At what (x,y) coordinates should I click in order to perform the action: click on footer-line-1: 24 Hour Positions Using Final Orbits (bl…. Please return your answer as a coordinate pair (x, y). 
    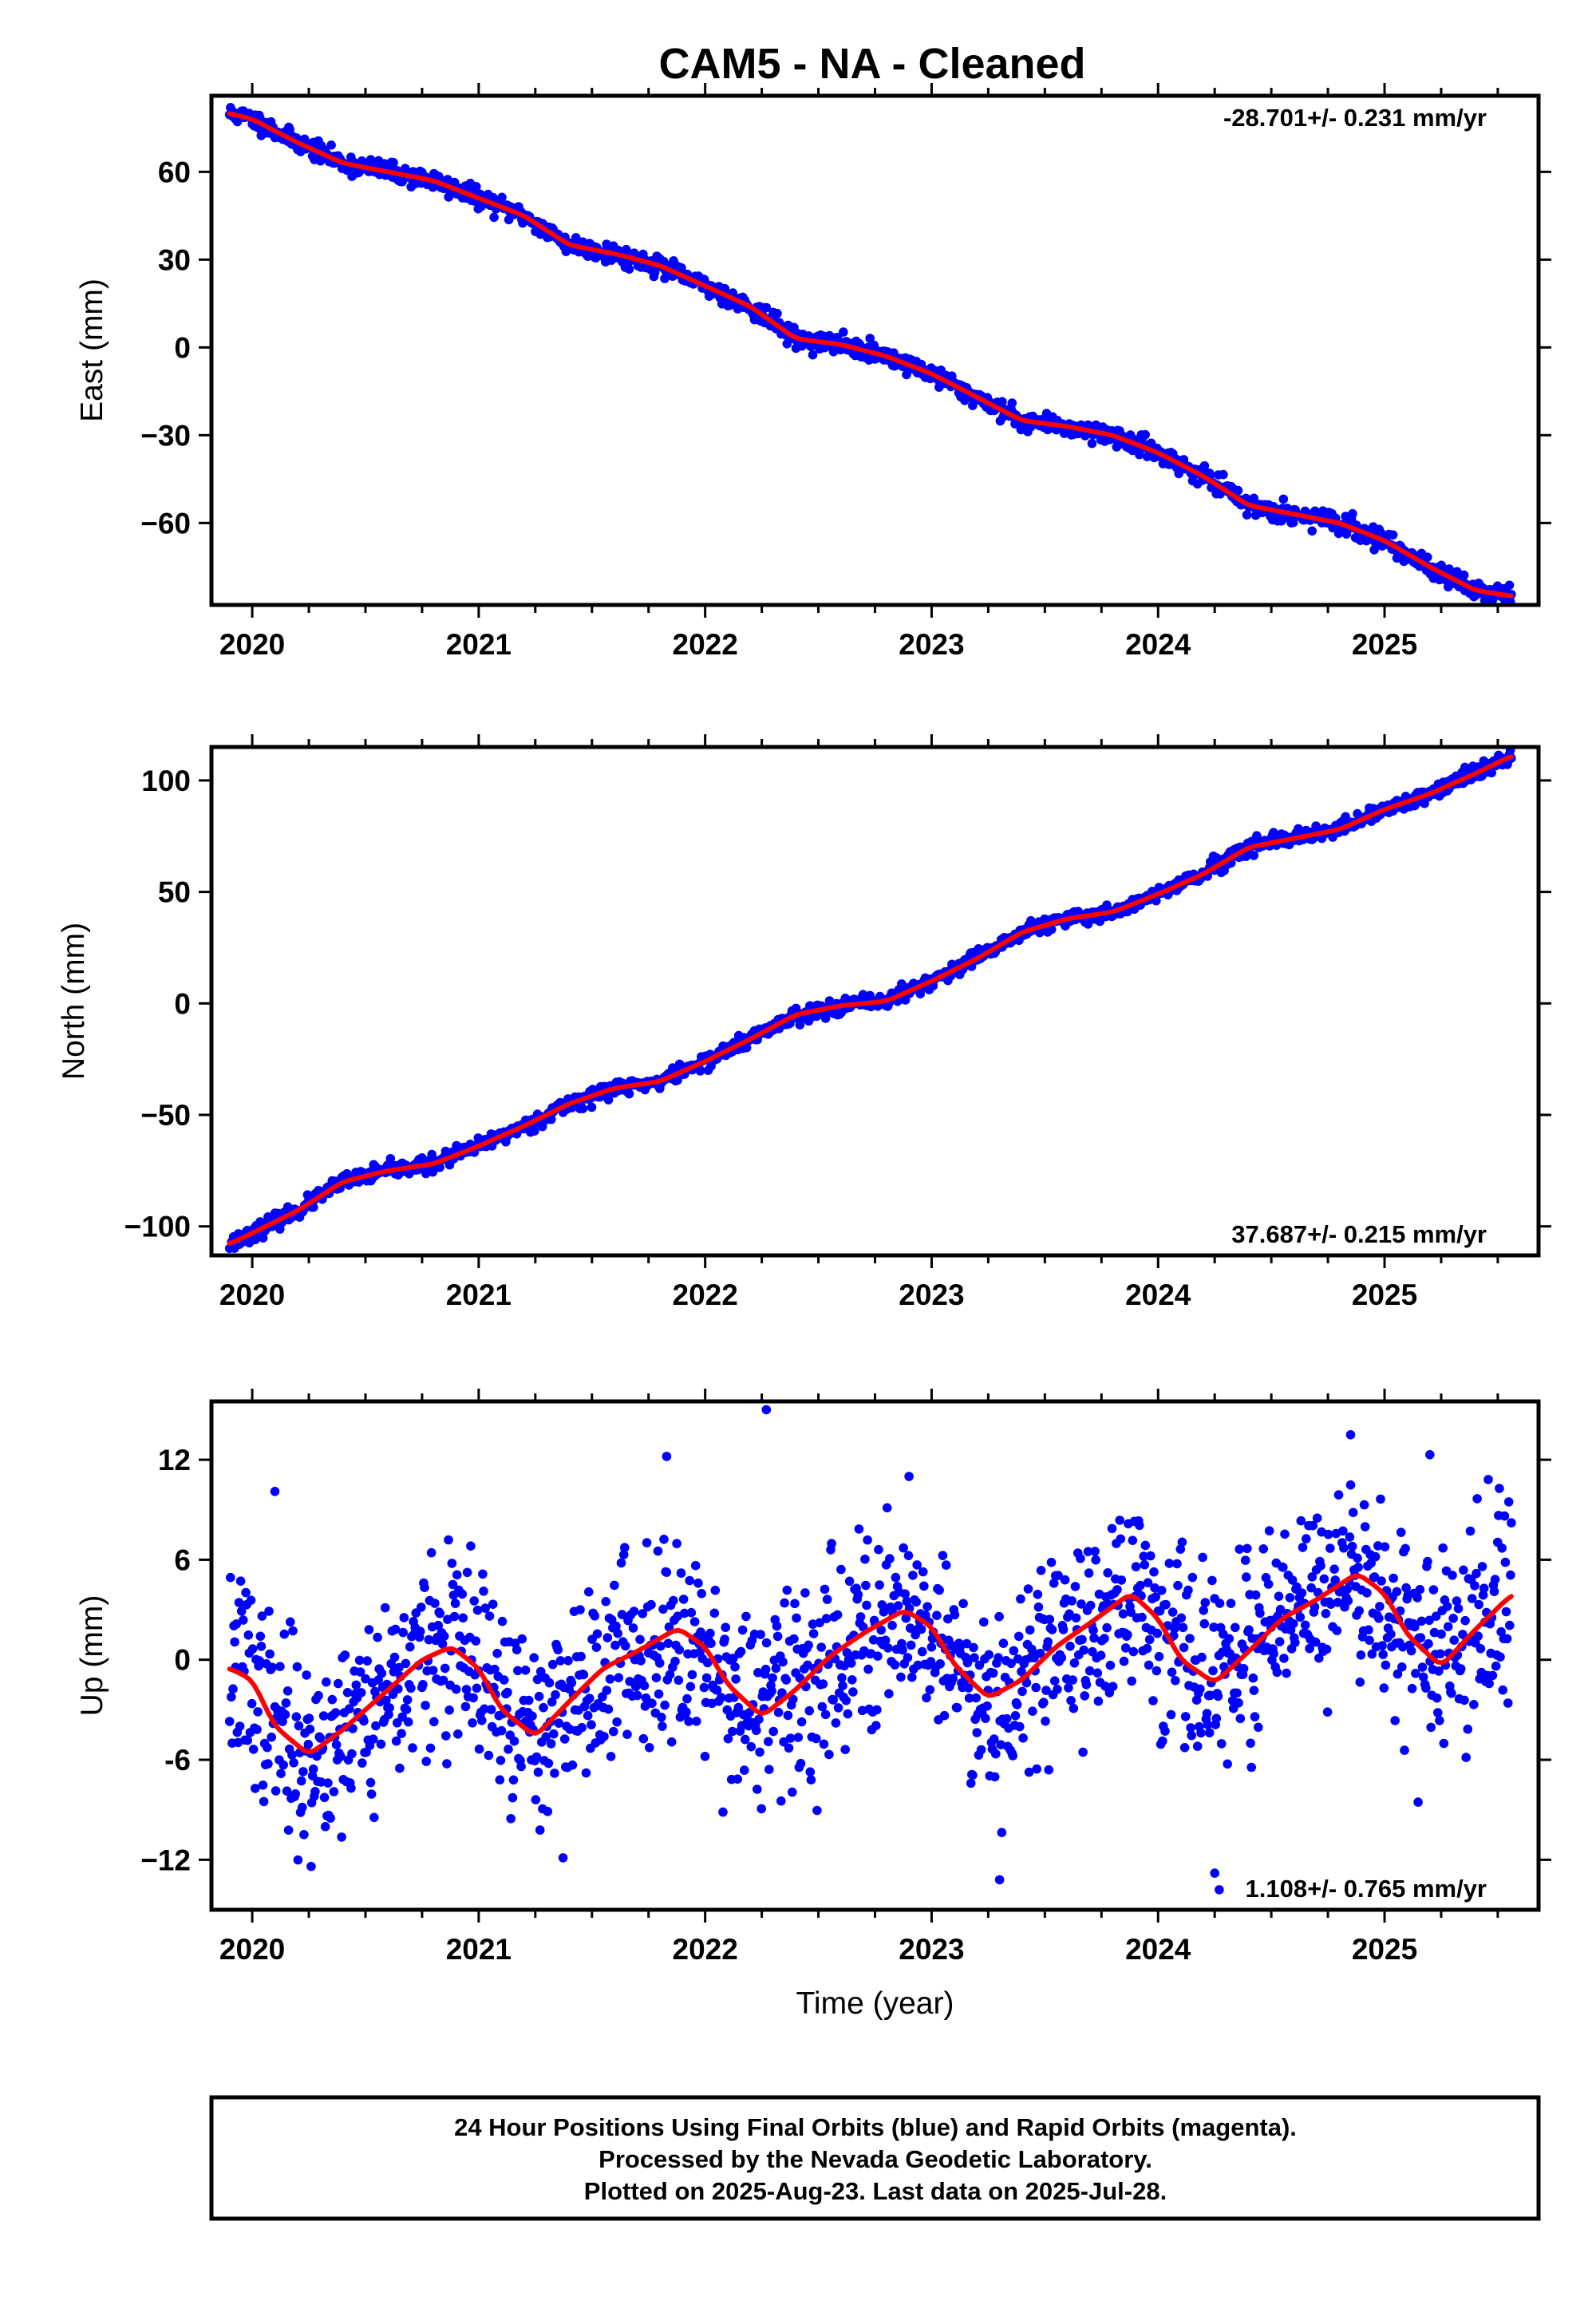
    Looking at the image, I should click on (875, 2127).